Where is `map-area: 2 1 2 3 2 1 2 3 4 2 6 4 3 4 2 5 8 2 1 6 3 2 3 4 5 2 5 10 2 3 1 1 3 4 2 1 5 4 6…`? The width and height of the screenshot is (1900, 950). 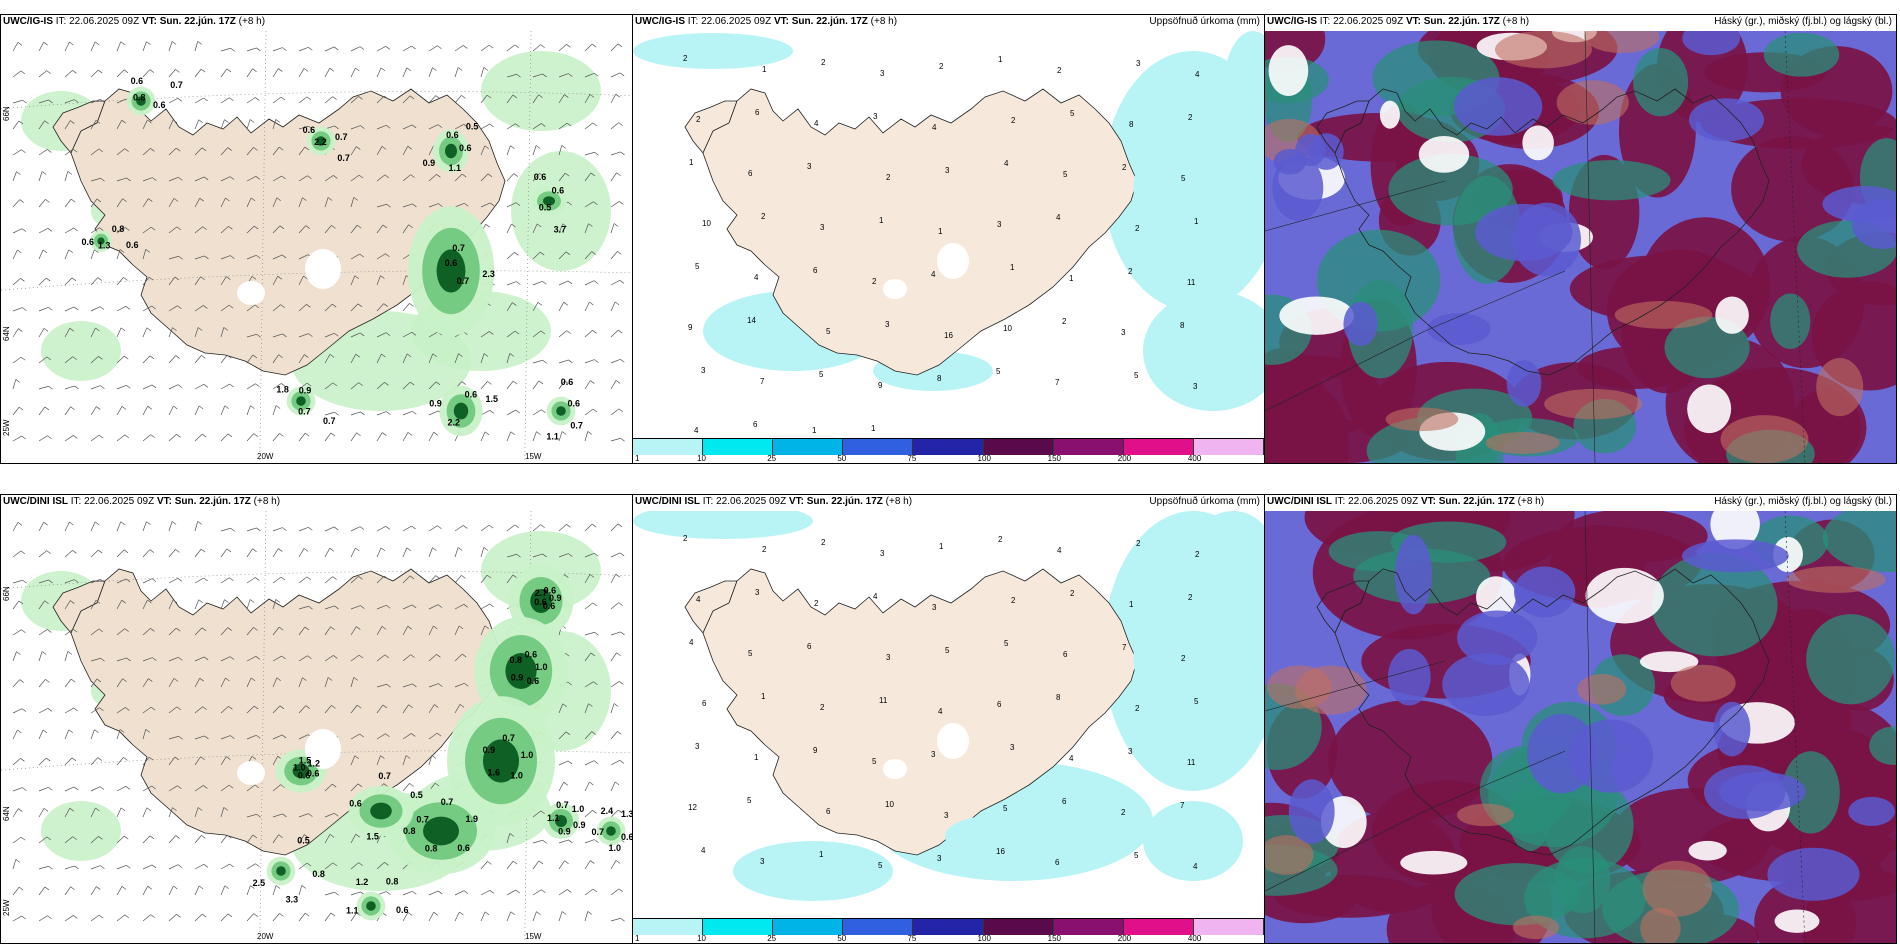
map-area: 2 1 2 3 2 1 2 3 4 2 6 4 3 4 2 5 8 2 1 6 3 2 3 4 5 2 5 10 2 3 1 1 3 4 2 1 5 4 6… is located at coordinates (948, 235).